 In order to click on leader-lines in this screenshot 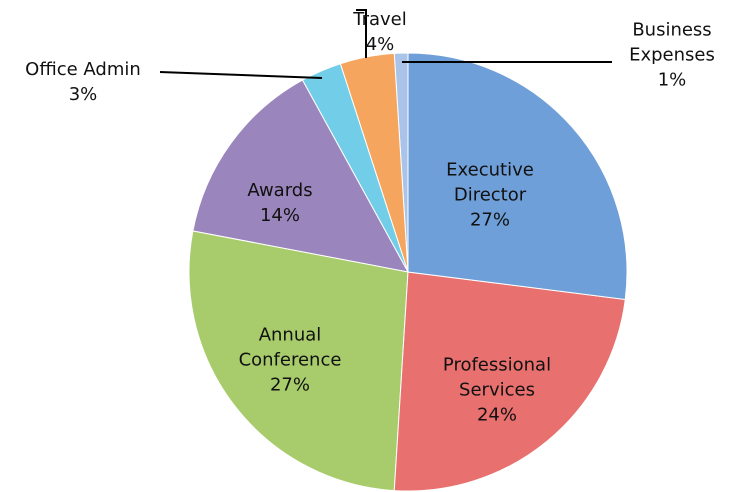, I will do `click(385, 44)`.